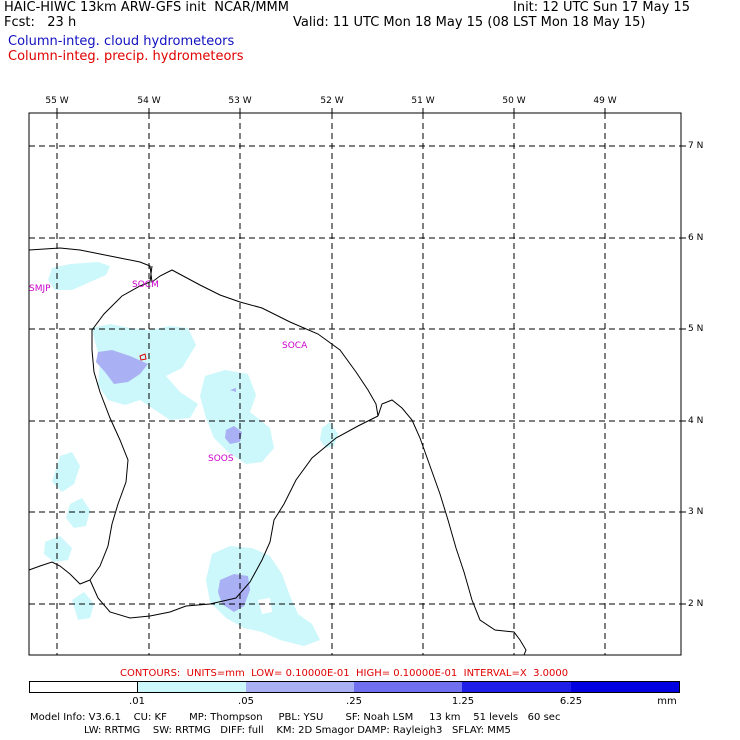 The width and height of the screenshot is (740, 740). What do you see at coordinates (605, 101) in the screenshot?
I see `lon-label: 49 W` at bounding box center [605, 101].